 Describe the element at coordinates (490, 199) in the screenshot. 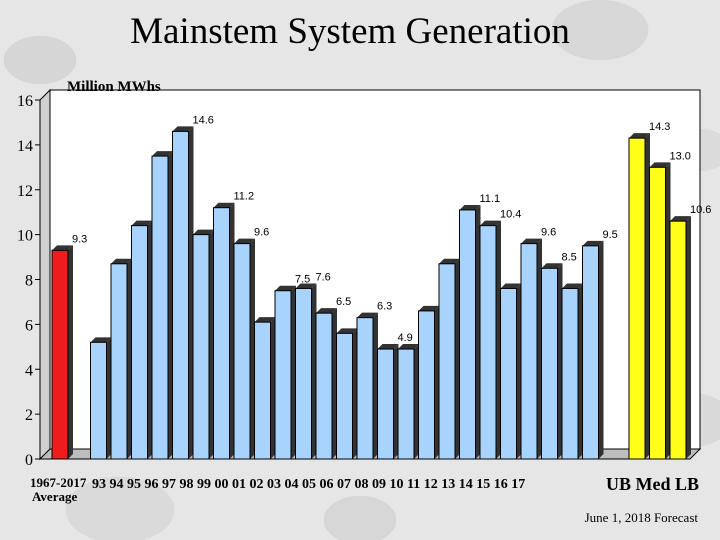

I see `data-label: 11.1` at that location.